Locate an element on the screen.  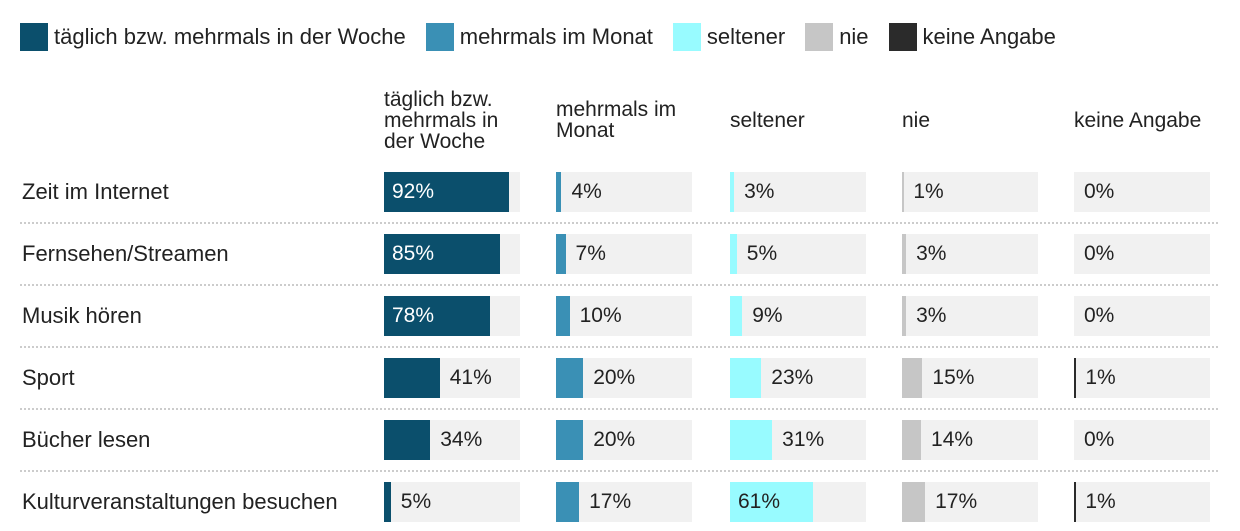
value-label: 78% is located at coordinates (413, 315).